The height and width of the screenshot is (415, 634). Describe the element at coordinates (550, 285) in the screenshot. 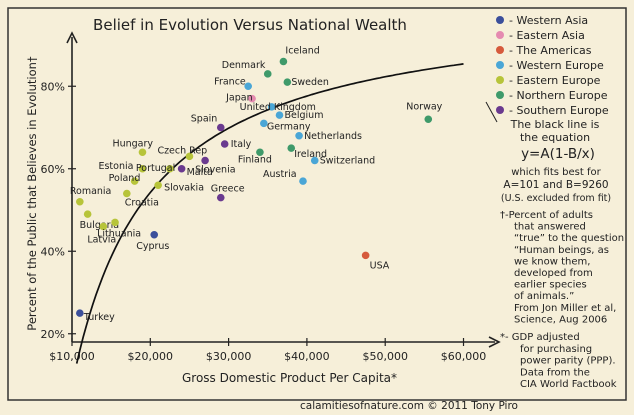

I see `dagger-note-line: earlier species` at that location.